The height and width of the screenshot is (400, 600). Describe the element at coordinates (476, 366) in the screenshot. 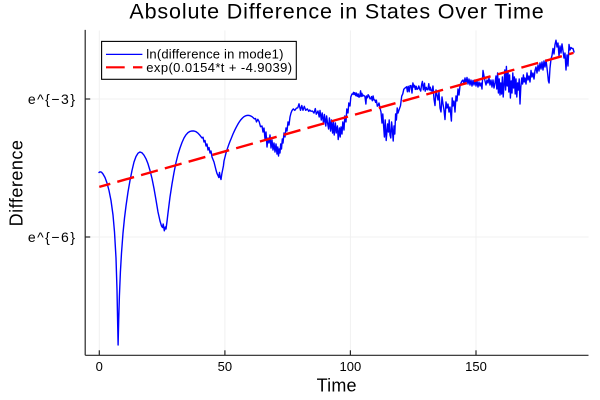

I see `svg-text: 150` at that location.